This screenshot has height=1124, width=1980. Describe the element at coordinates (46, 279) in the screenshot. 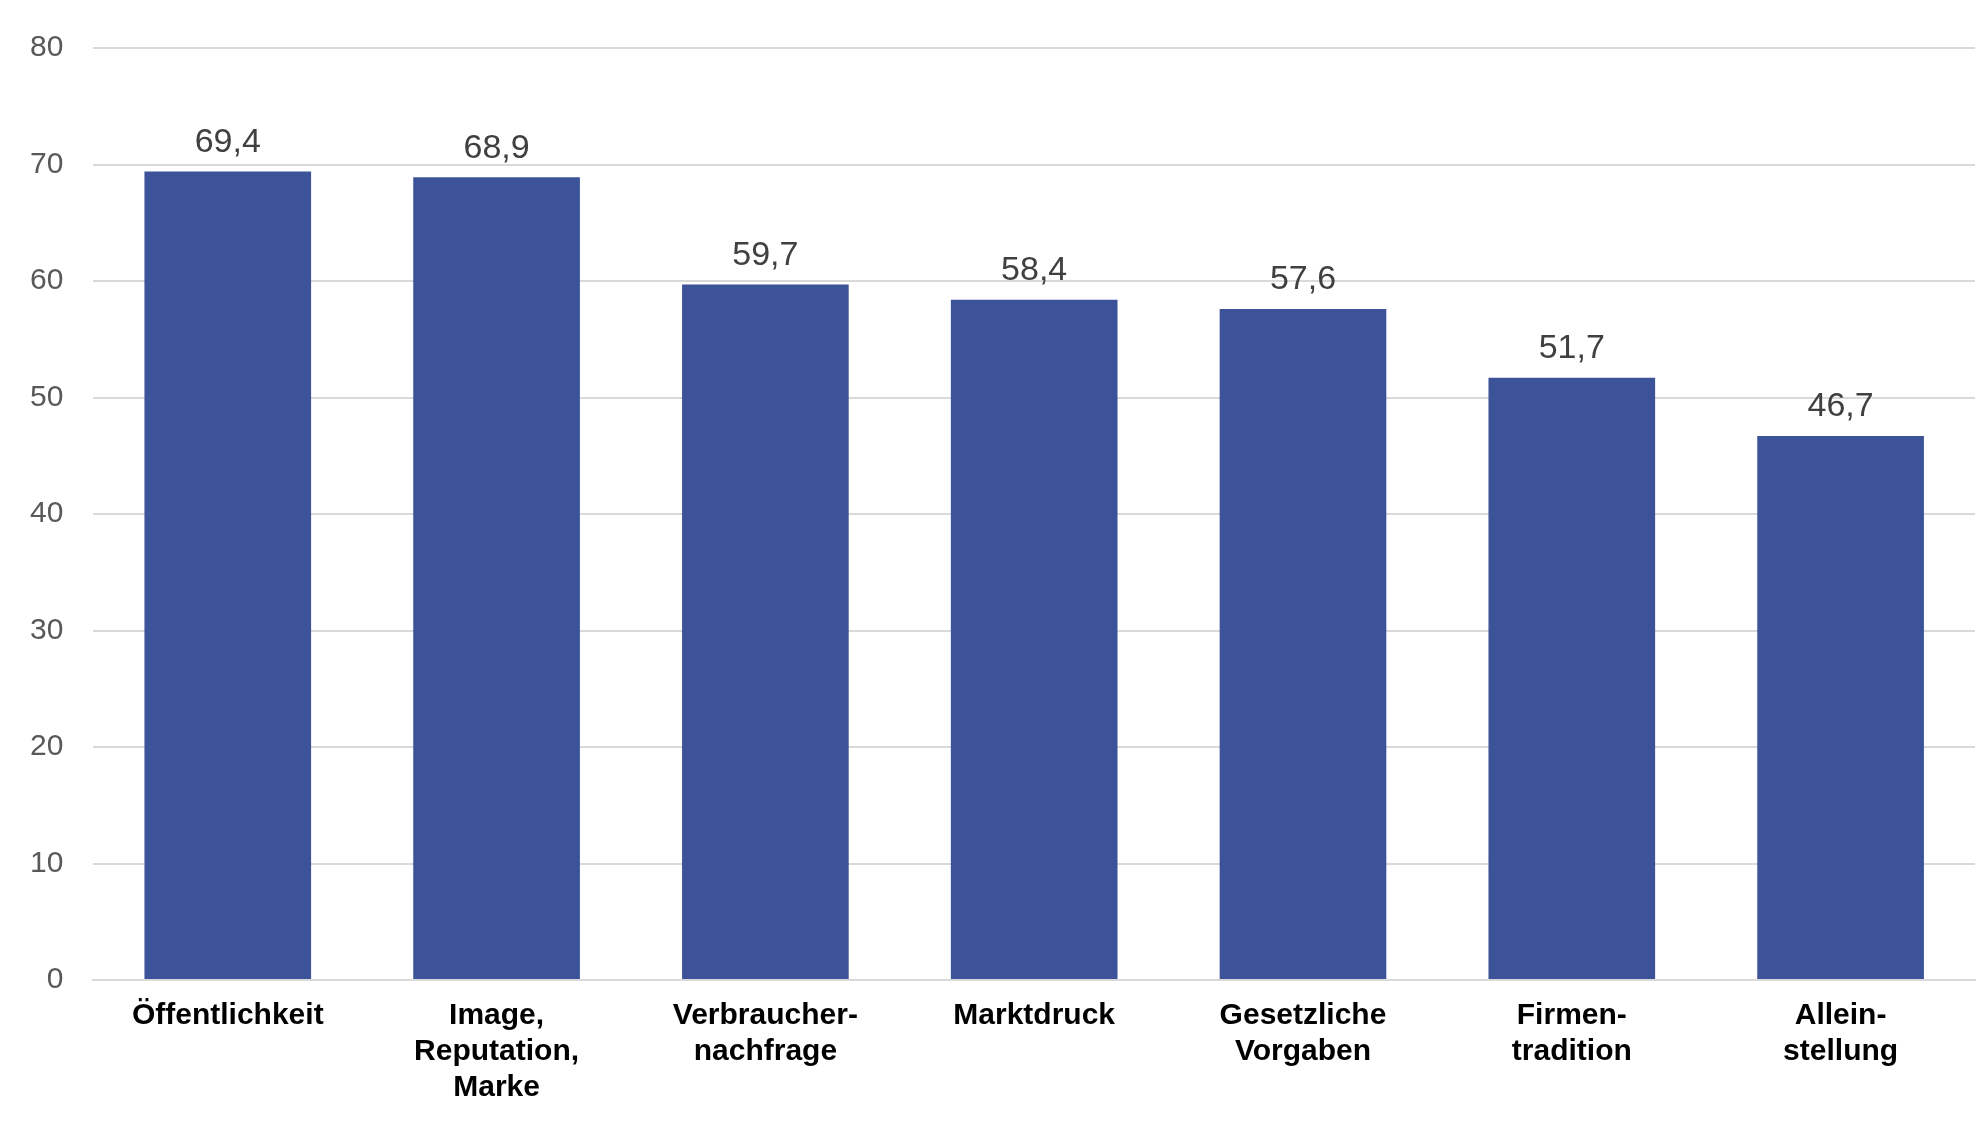

I see `y-tick-label: 60` at that location.